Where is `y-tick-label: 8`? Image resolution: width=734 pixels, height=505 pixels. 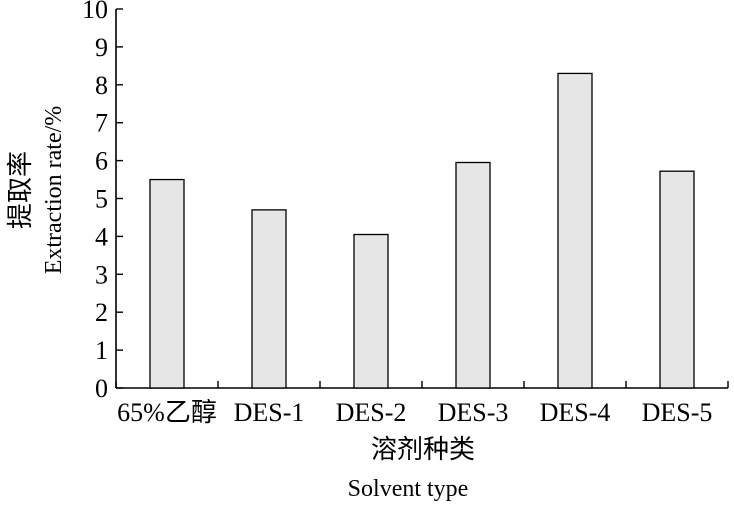
y-tick-label: 8 is located at coordinates (101, 85).